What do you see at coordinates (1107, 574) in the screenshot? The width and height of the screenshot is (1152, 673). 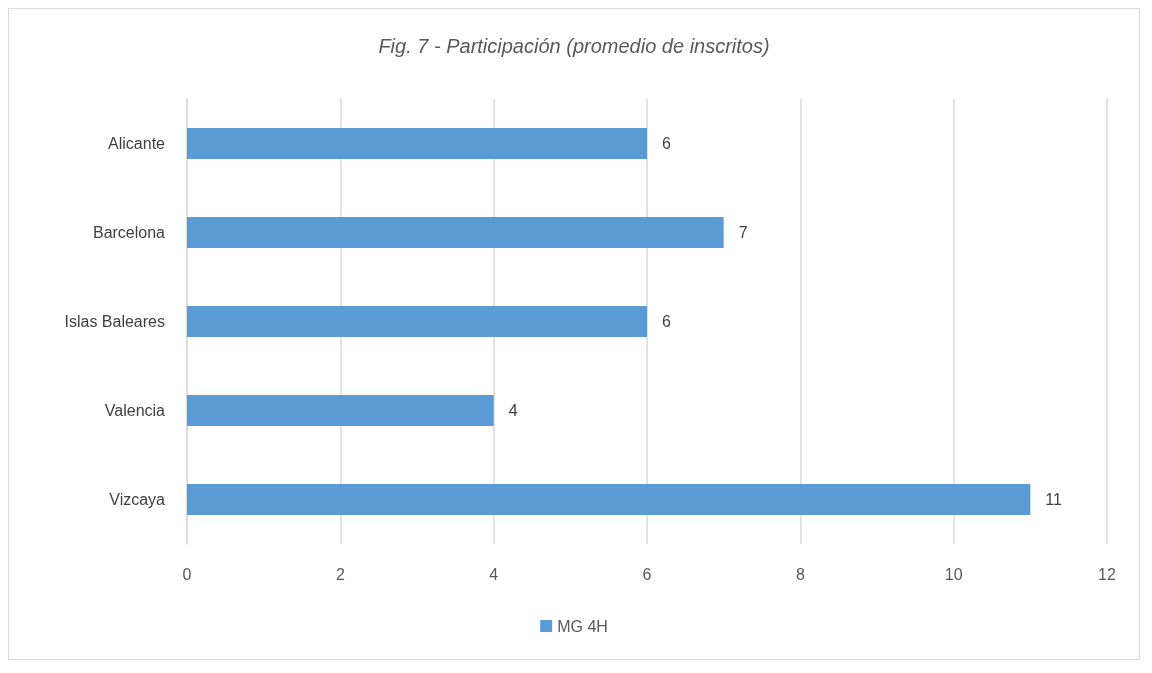 I see `x-tick-label: 12` at bounding box center [1107, 574].